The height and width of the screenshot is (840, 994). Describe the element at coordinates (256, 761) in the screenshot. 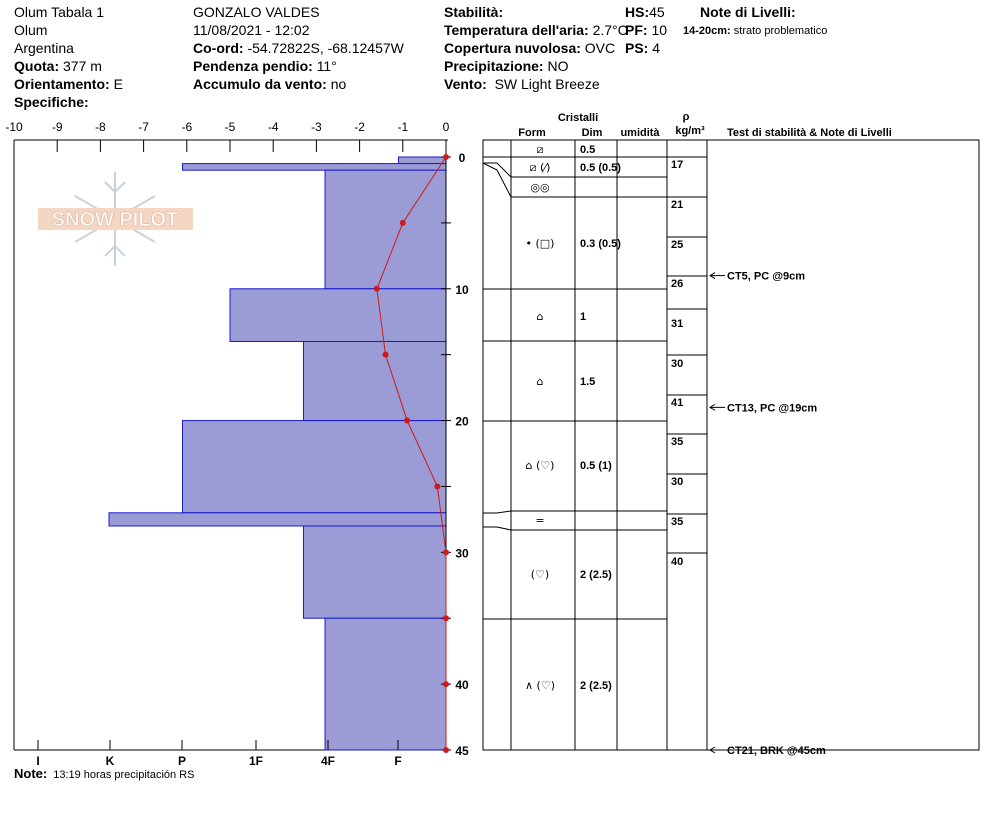

I see `hardness-tick-label: 1F` at that location.